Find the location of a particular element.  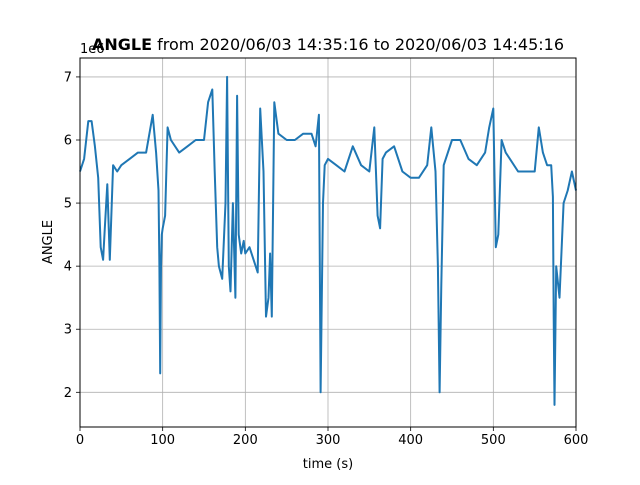

y-axis-label: ANGLE is located at coordinates (48, 242).